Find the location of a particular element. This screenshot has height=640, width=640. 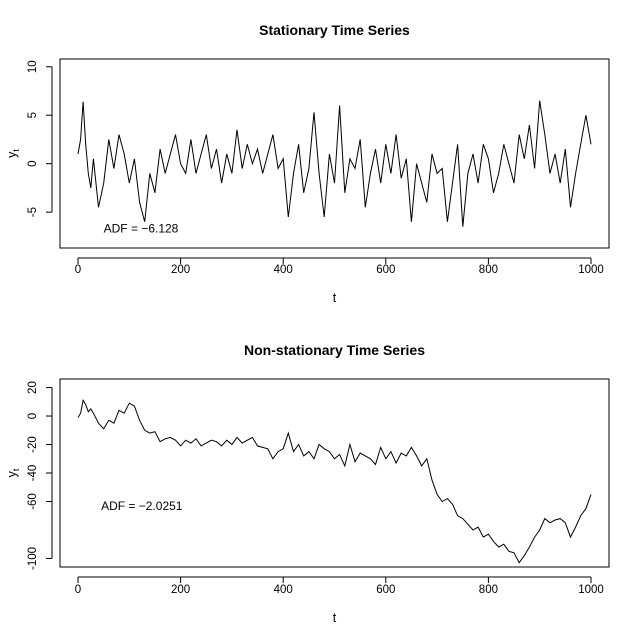

y-tick-label: 10 is located at coordinates (33, 66).